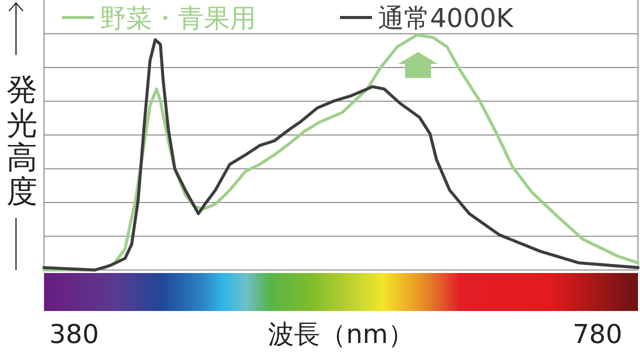 The width and height of the screenshot is (640, 363). I want to click on x-tick-label: 380, so click(74, 335).